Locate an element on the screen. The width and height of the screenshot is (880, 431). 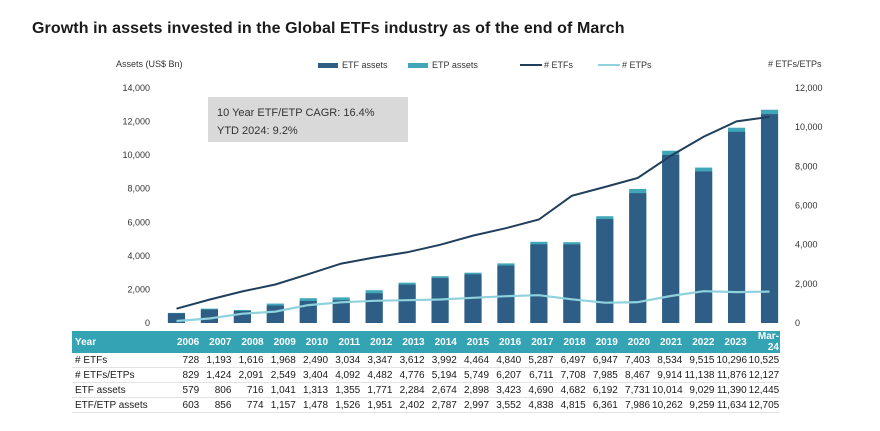
table-cell: 4,682 is located at coordinates (570, 390).